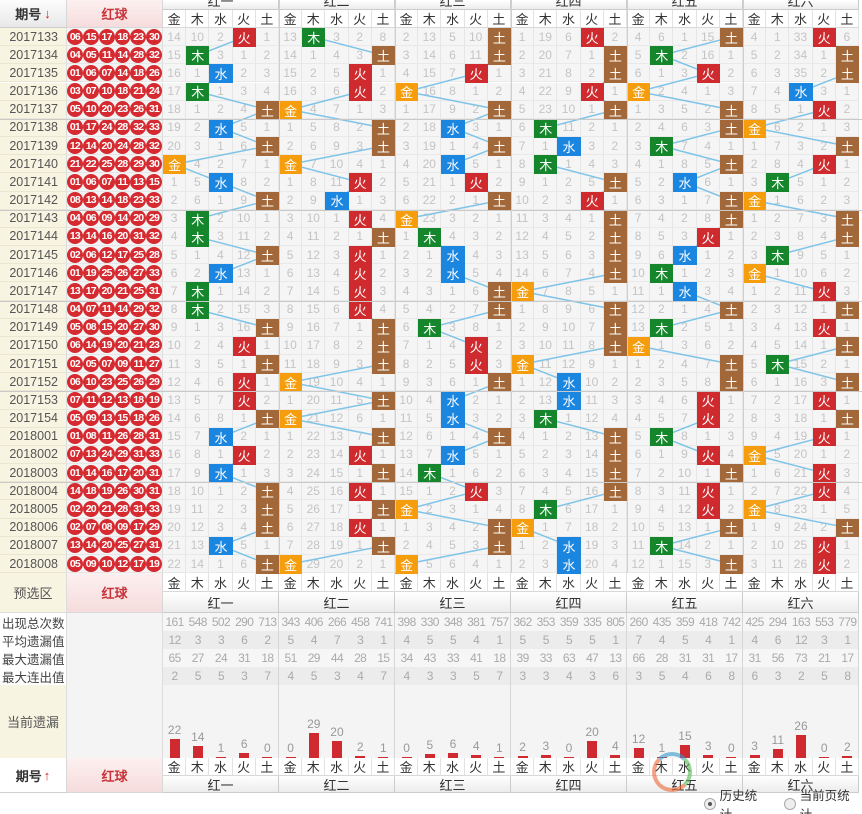  Describe the element at coordinates (314, 545) in the screenshot. I see `miss-count: 28` at that location.